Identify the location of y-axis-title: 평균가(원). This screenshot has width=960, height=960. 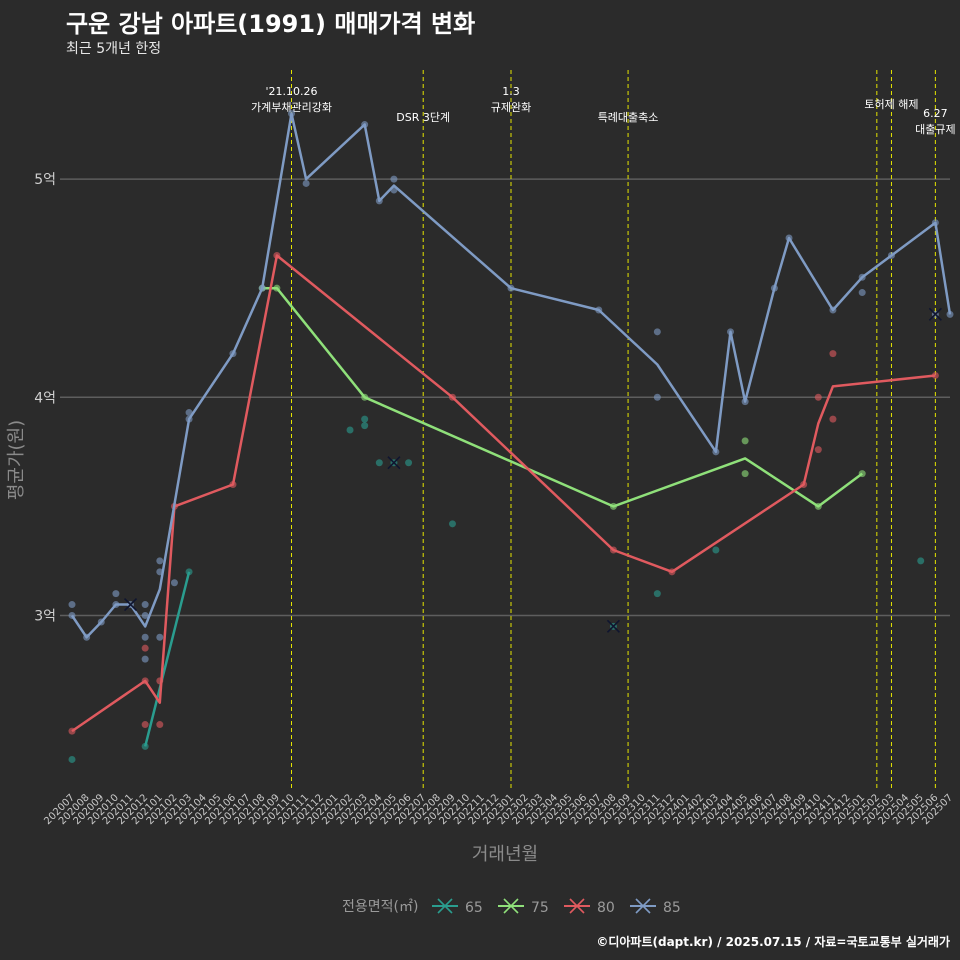
(16, 460).